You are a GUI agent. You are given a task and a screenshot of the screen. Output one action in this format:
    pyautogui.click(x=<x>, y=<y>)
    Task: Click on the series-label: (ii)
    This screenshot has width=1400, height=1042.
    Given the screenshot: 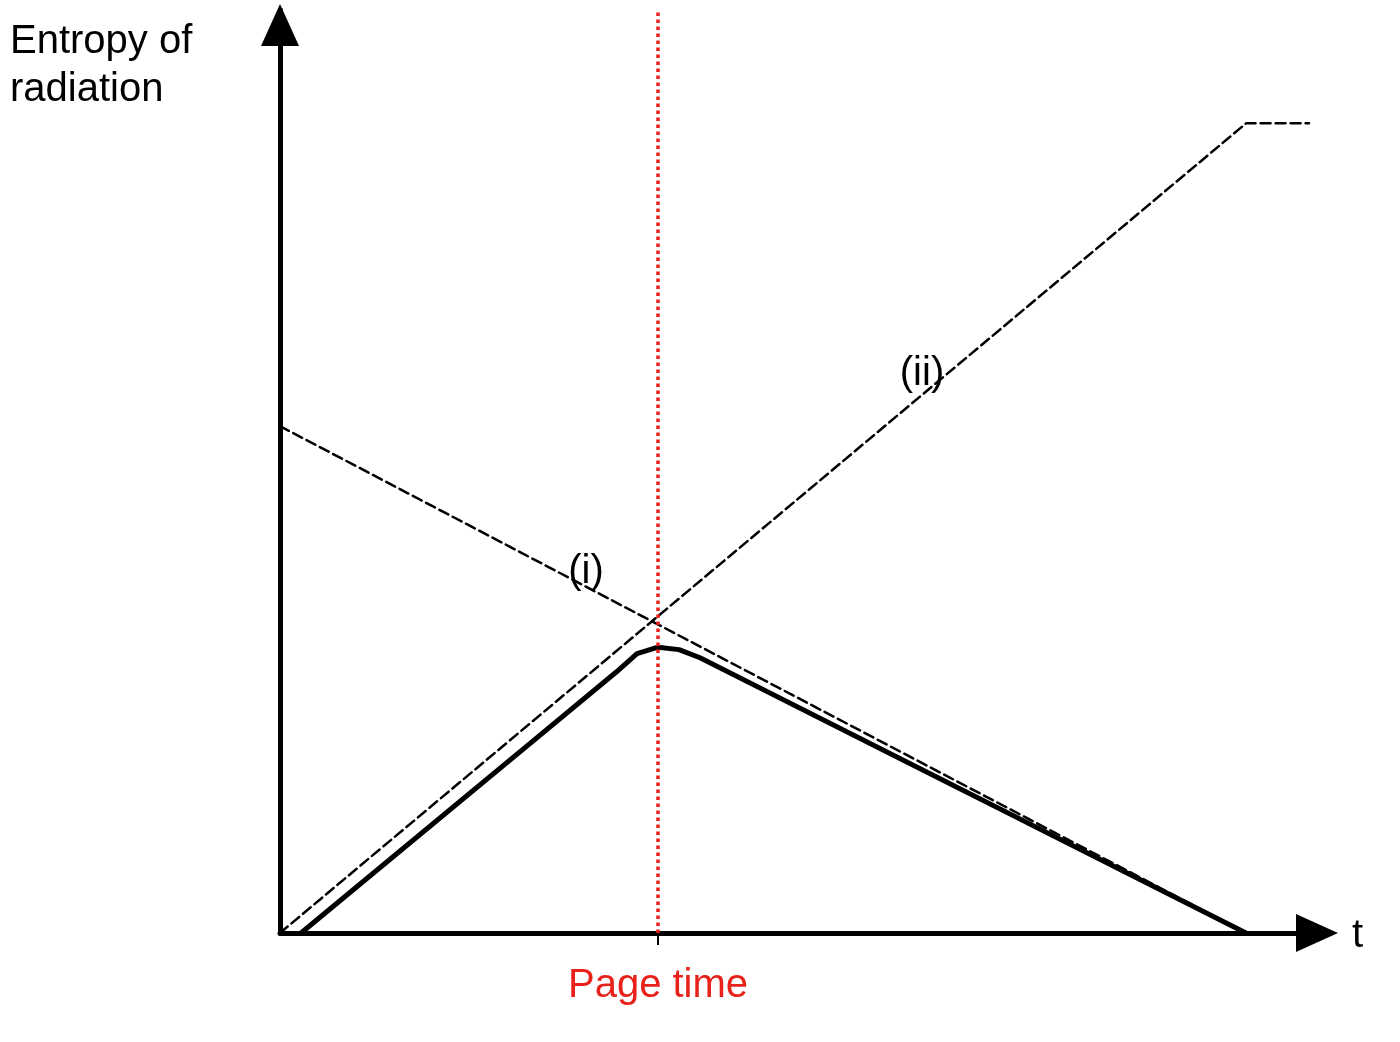 What is the action you would take?
    pyautogui.click(x=922, y=371)
    